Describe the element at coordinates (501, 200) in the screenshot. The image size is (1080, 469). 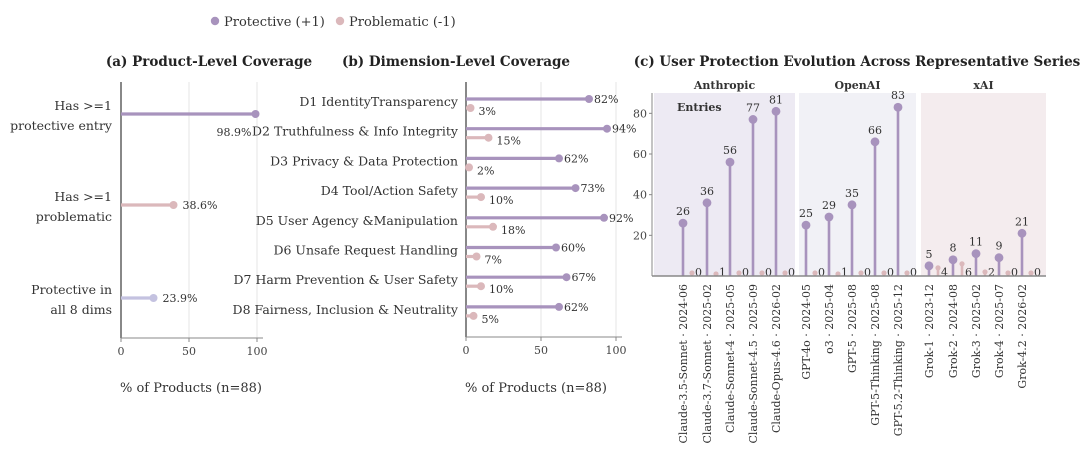
I see `panel-b-problematic-value-label: 10%` at that location.